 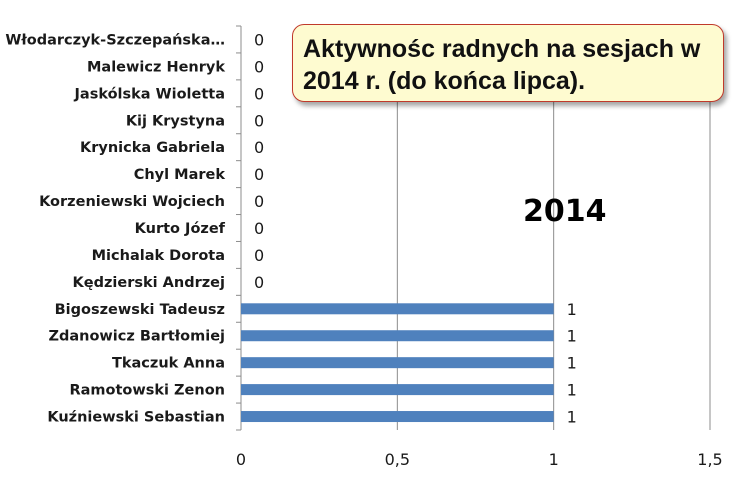 I want to click on category-label: Michalak Dorota, so click(x=158, y=256).